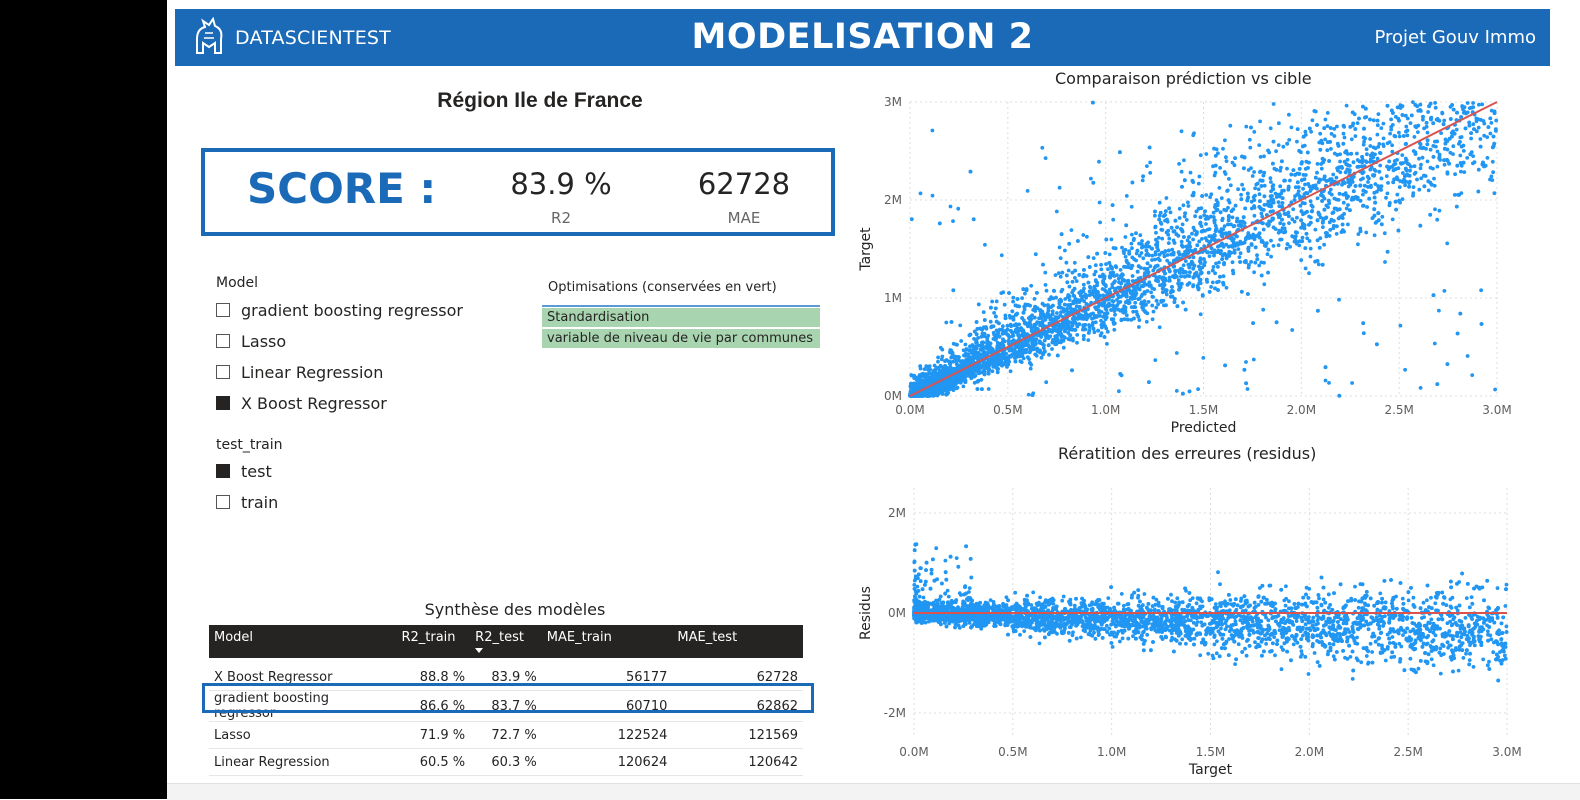  I want to click on slicer-item-linear-regression: Linear Regression, so click(299, 372).